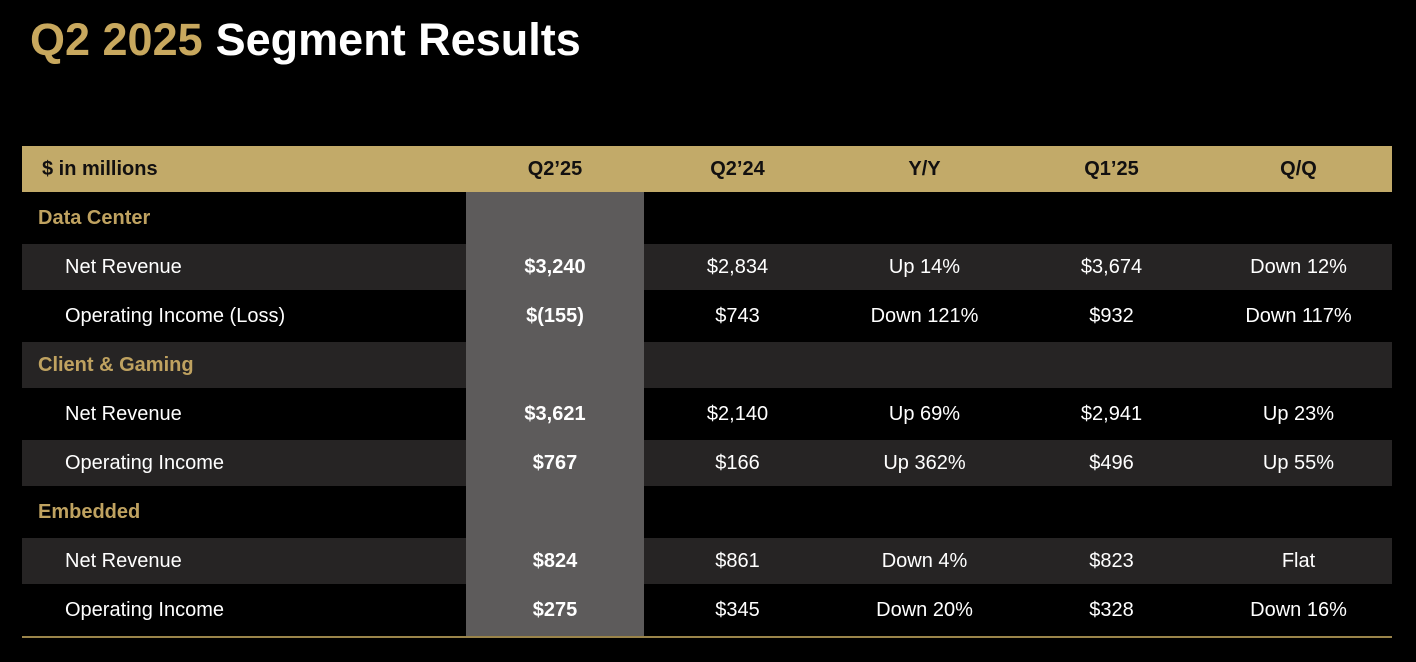 The image size is (1416, 662). What do you see at coordinates (707, 169) in the screenshot?
I see `table-header-row: $ in millions Q2’25 Q2’24 Y/Y Q1’25 Q/Q` at bounding box center [707, 169].